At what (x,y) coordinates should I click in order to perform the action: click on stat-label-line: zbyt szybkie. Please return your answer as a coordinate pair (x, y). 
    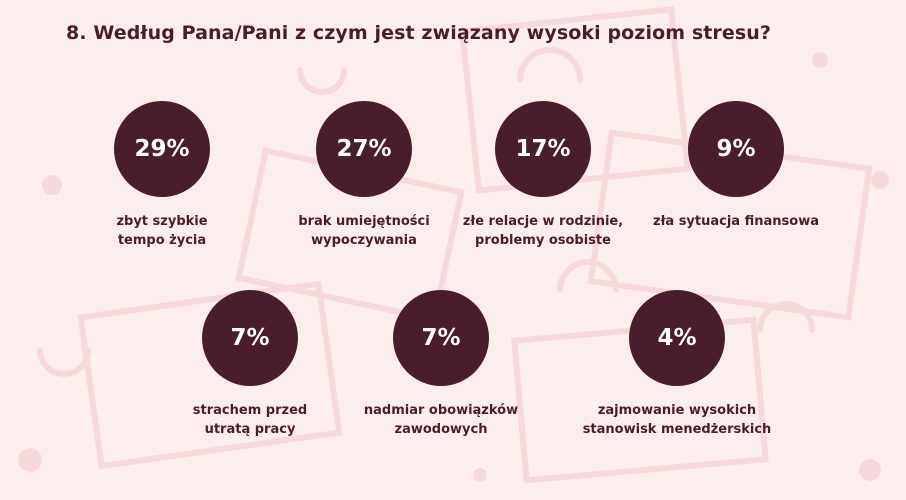
    Looking at the image, I should click on (162, 221).